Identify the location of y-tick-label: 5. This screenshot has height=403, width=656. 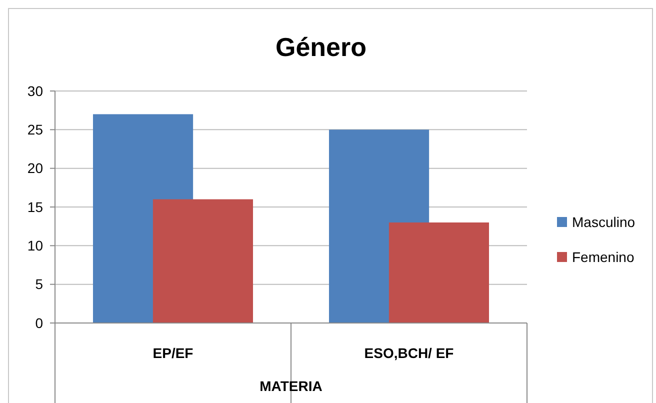
(39, 284).